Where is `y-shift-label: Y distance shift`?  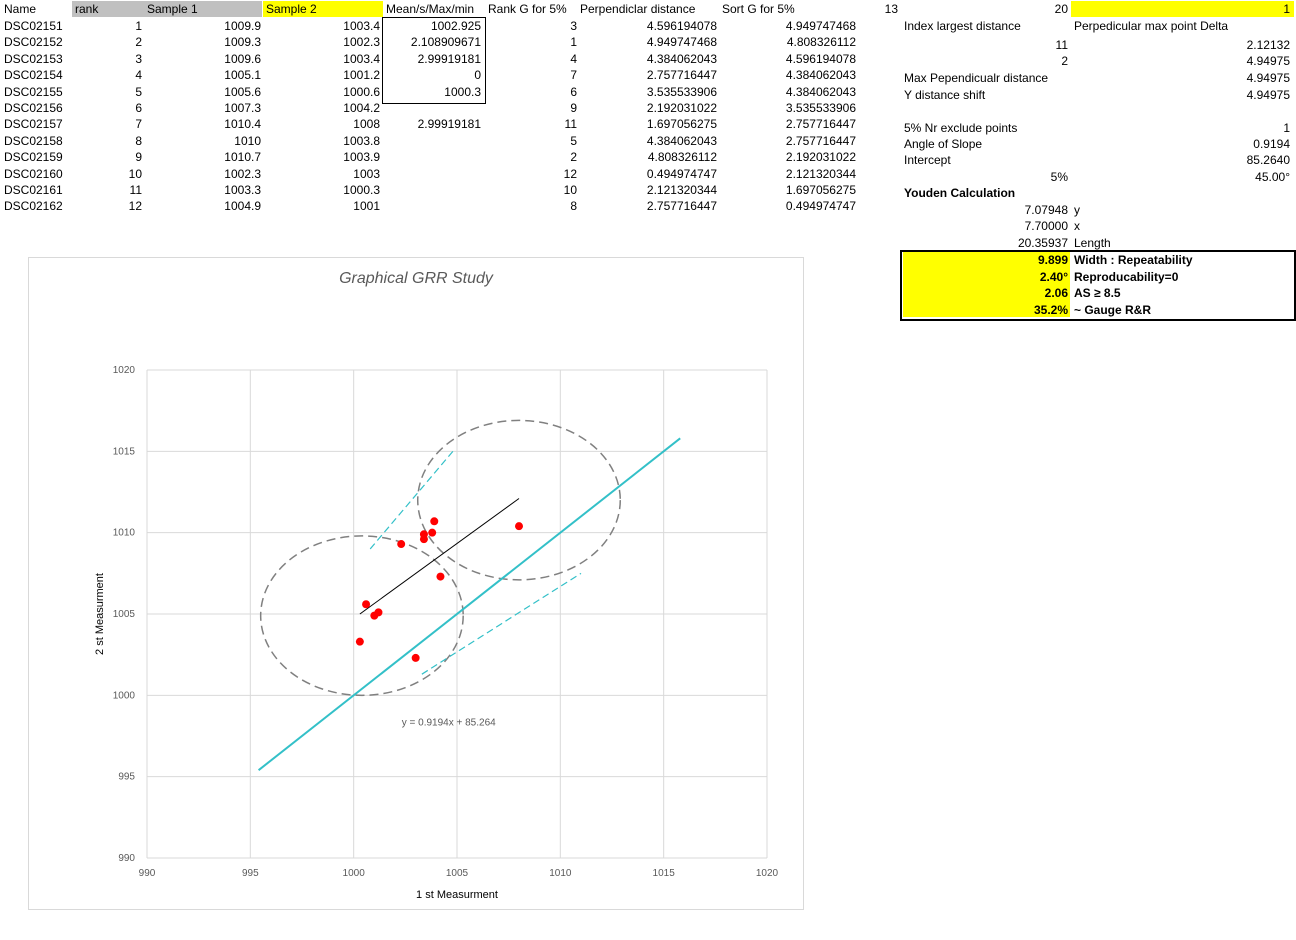
y-shift-label: Y distance shift is located at coordinates (945, 95).